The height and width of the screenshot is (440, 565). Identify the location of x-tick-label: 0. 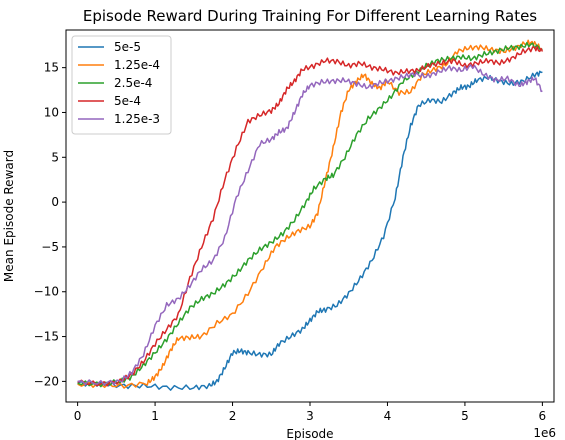
(78, 416).